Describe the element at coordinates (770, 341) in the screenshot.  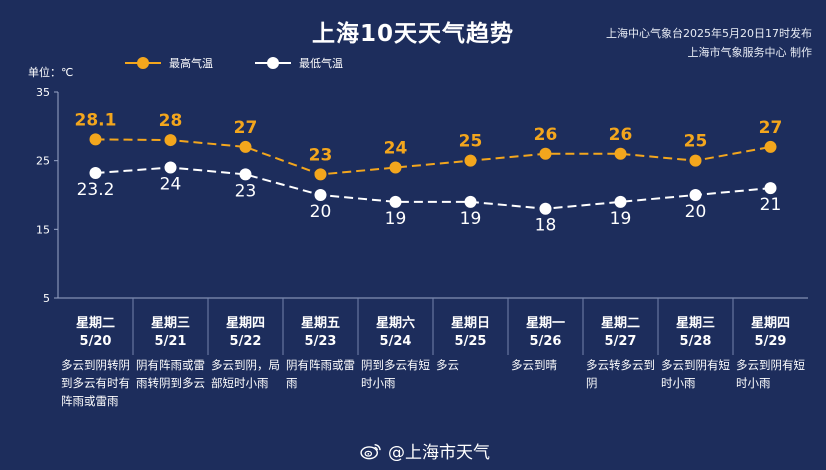
I see `date-label: 5/29` at that location.